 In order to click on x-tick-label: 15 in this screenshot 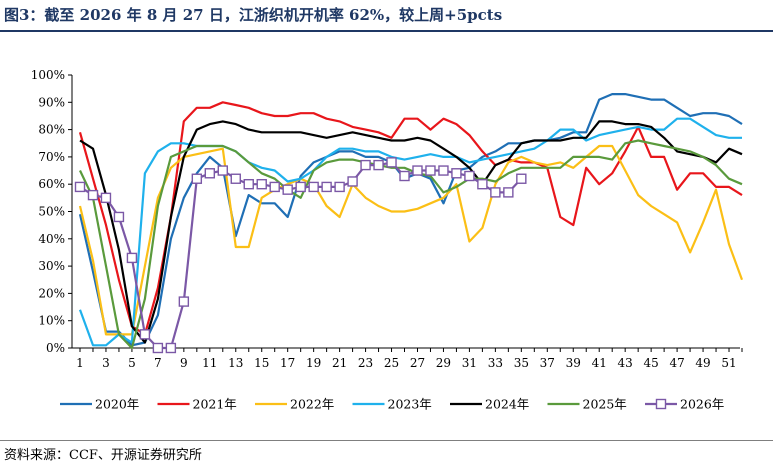, I will do `click(261, 363)`.